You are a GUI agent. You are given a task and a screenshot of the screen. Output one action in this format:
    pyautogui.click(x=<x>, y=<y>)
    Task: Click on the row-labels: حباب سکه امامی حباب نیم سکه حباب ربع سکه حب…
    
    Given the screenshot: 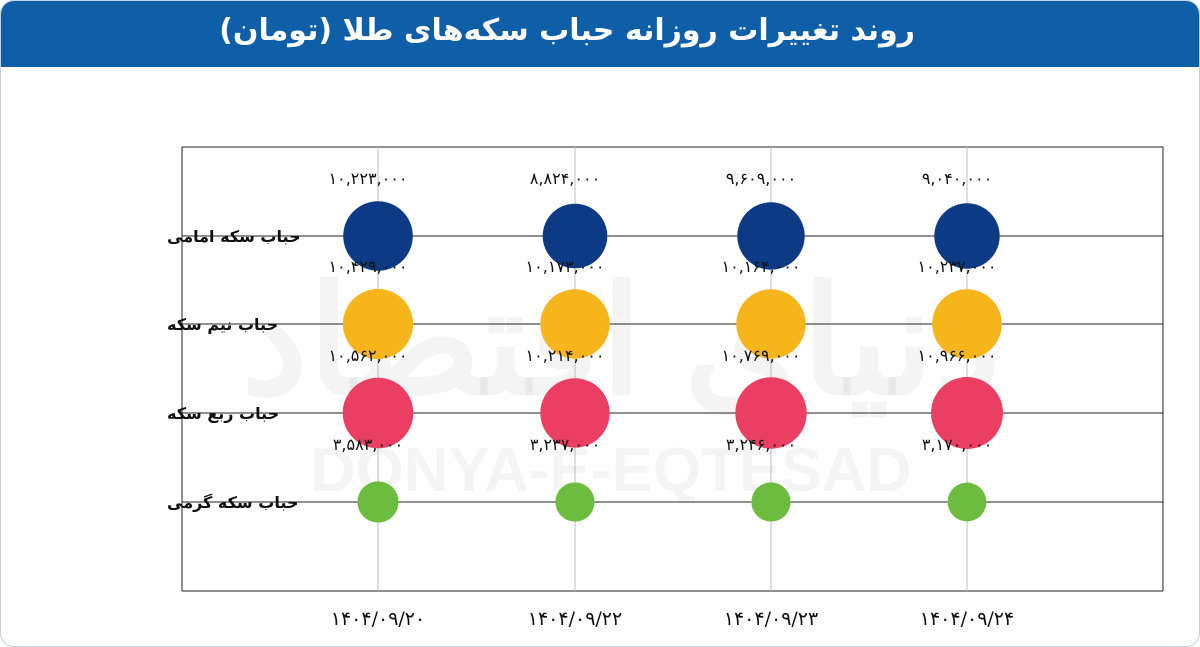 What is the action you would take?
    pyautogui.click(x=234, y=369)
    